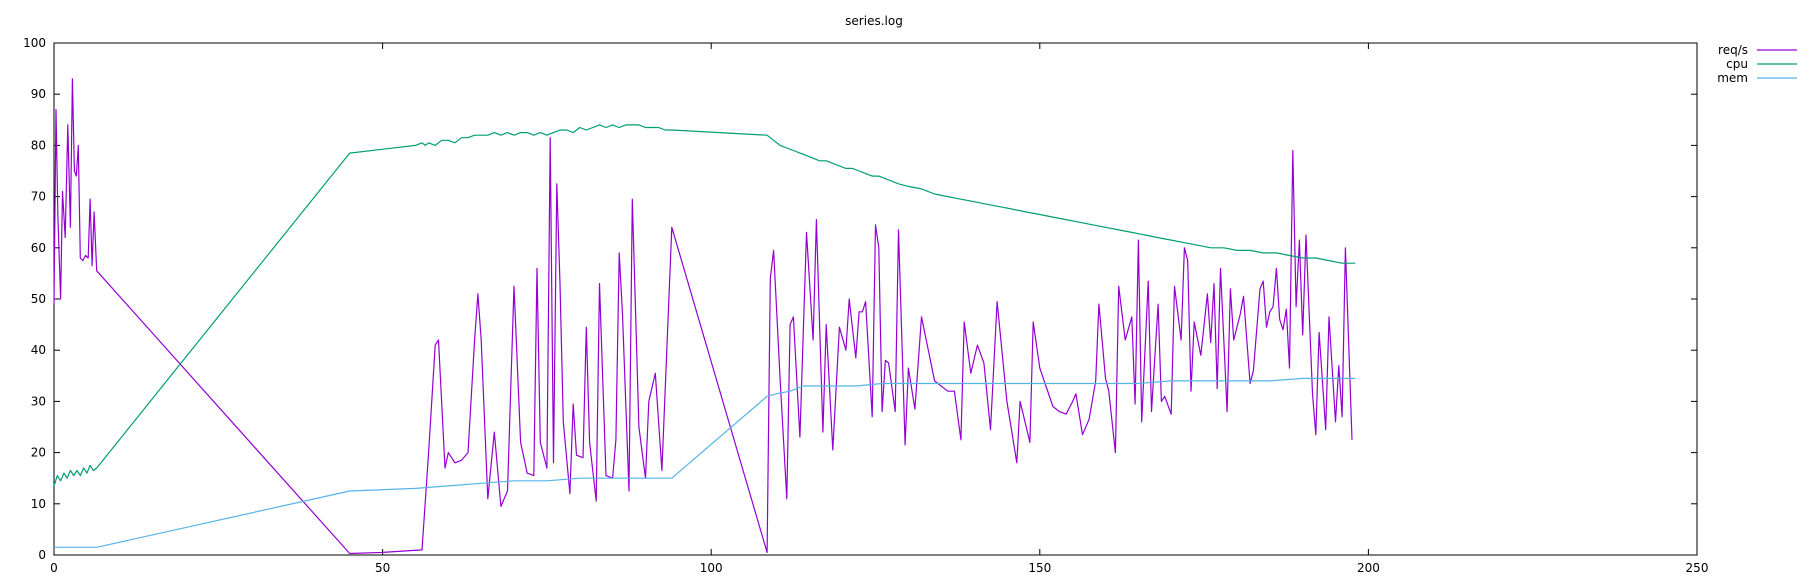 The width and height of the screenshot is (1809, 587). I want to click on x-tick-label: 100, so click(711, 568).